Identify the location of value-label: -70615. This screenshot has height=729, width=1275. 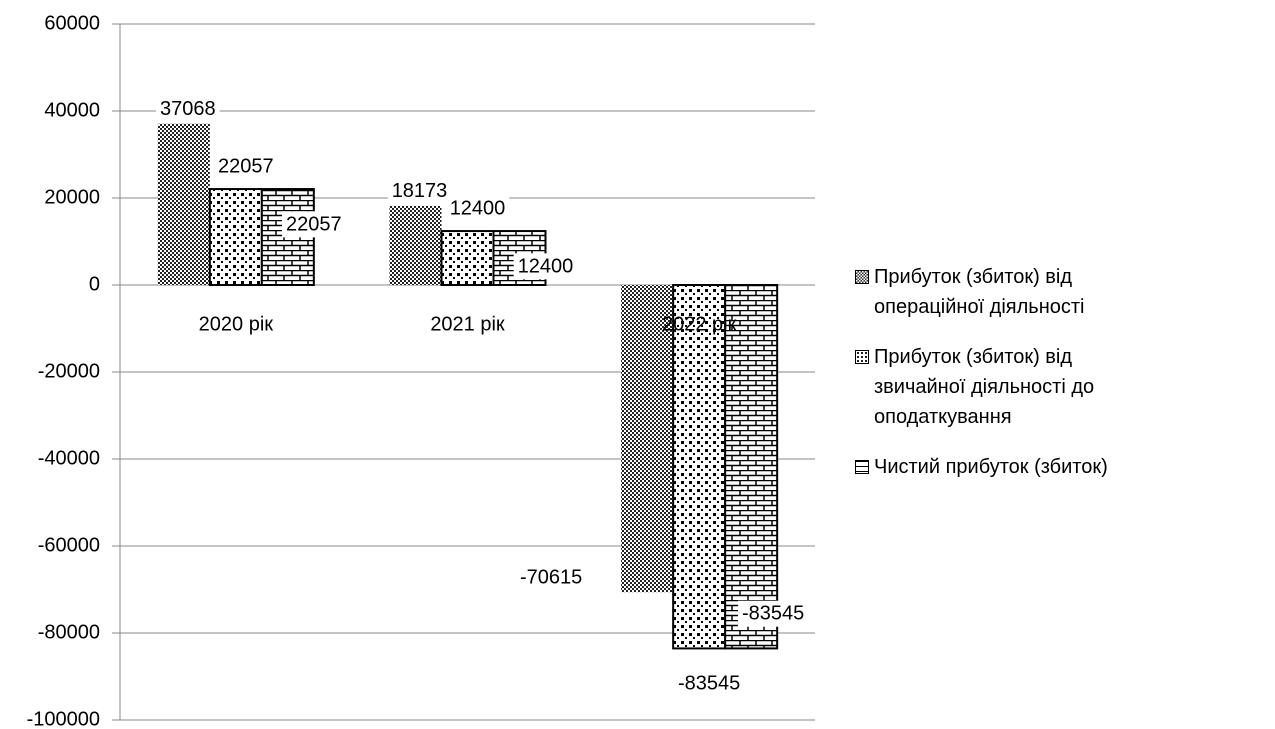
(551, 577).